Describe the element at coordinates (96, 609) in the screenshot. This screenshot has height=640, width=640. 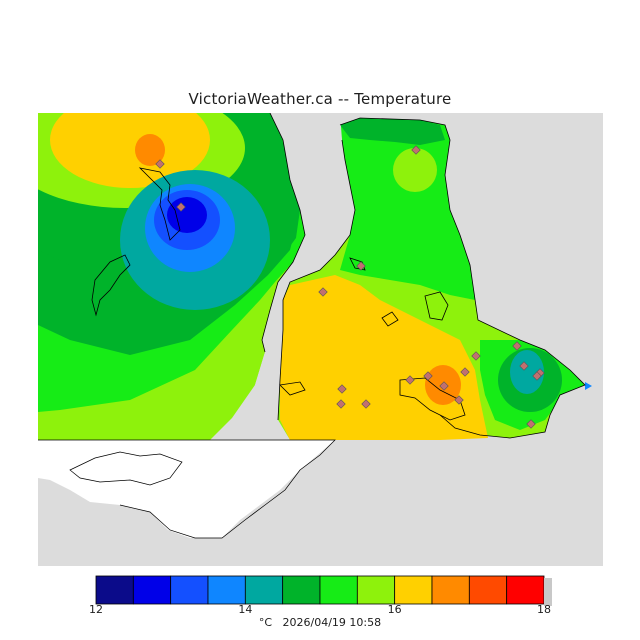
I see `legend-tick-label: 12` at that location.